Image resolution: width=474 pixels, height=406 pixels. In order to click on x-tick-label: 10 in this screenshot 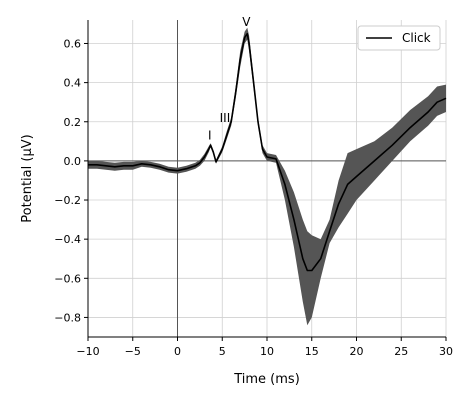, I will do `click(267, 351)`.